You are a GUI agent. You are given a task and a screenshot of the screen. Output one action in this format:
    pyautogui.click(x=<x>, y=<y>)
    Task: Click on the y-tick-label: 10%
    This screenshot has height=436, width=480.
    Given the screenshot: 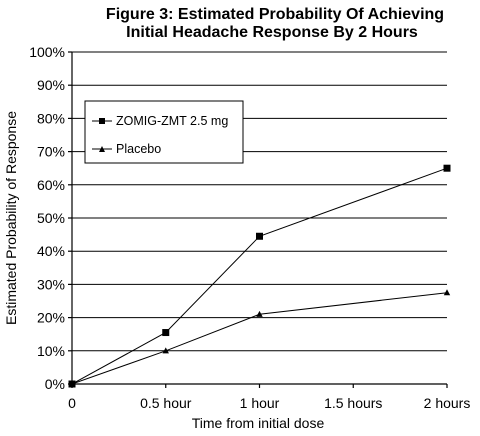 What is the action you would take?
    pyautogui.click(x=51, y=351)
    